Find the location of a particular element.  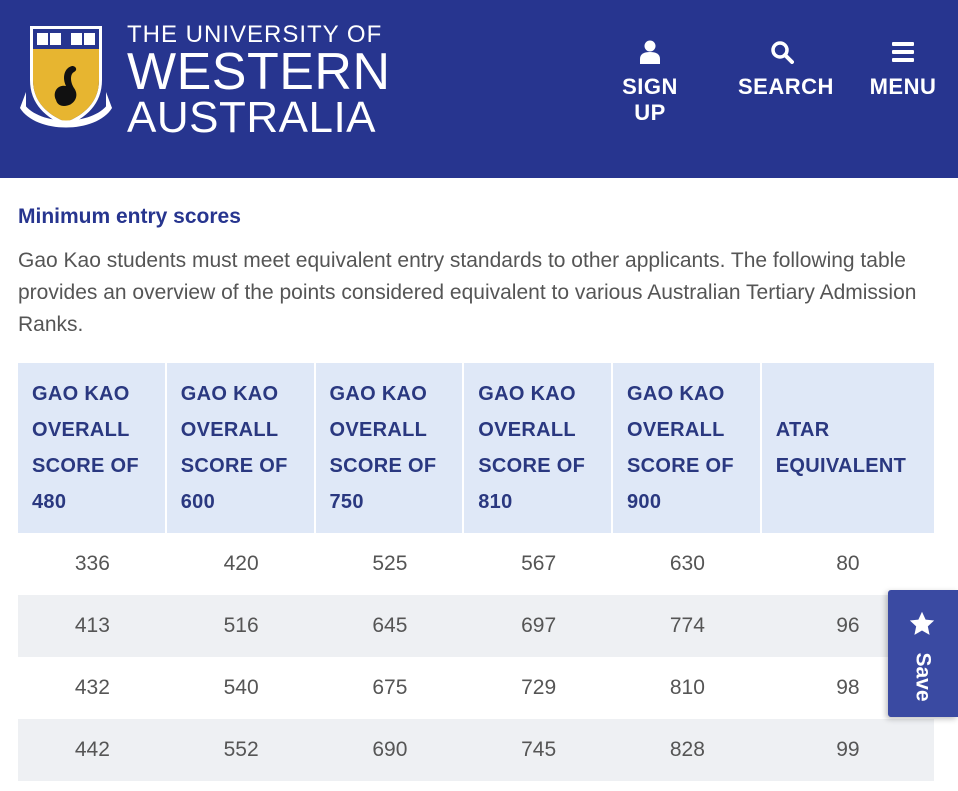

menu-button: MENU is located at coordinates (903, 68).